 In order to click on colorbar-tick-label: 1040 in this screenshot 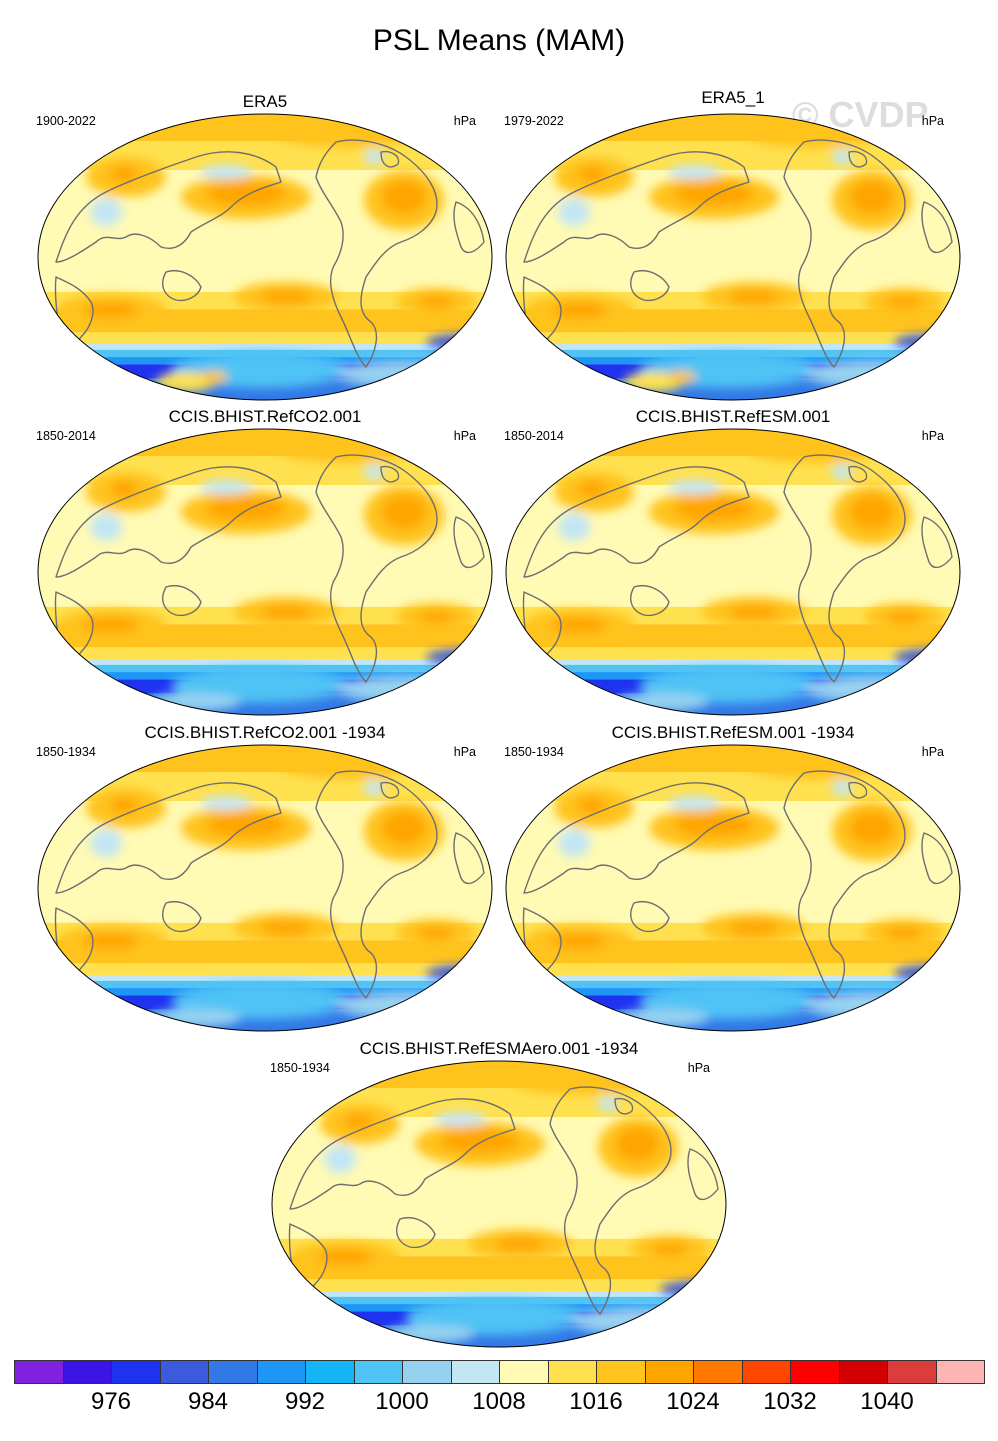, I will do `click(887, 1401)`.